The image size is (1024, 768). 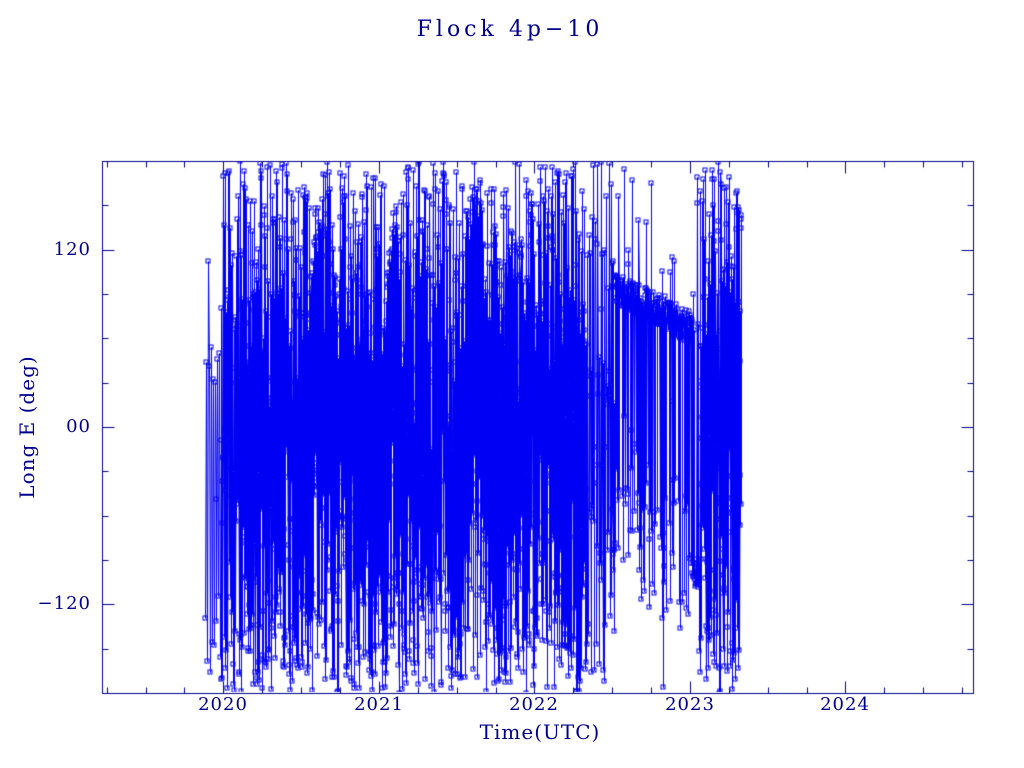 What do you see at coordinates (64, 603) in the screenshot?
I see `y-tick-label-neg-120: −120` at bounding box center [64, 603].